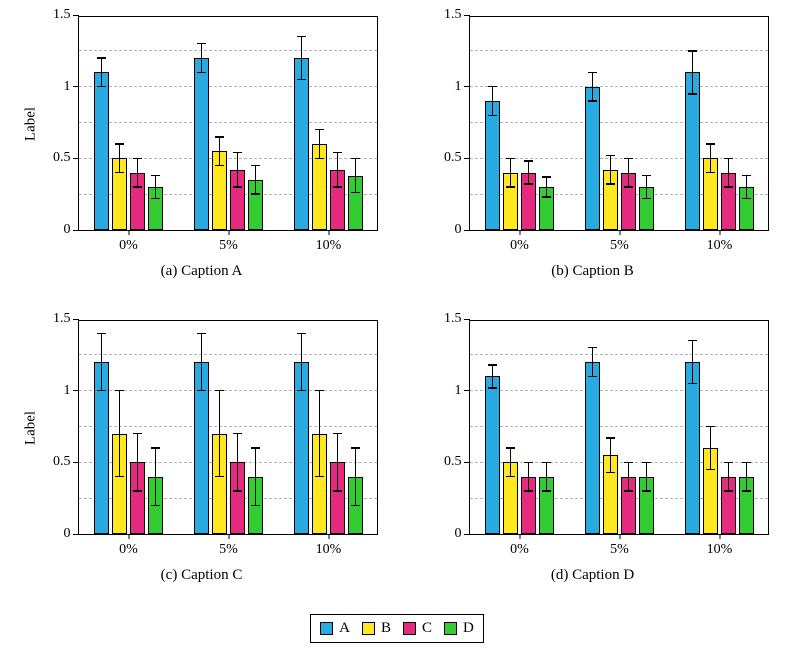 This screenshot has width=794, height=664. I want to click on legend-item-b: B, so click(376, 628).